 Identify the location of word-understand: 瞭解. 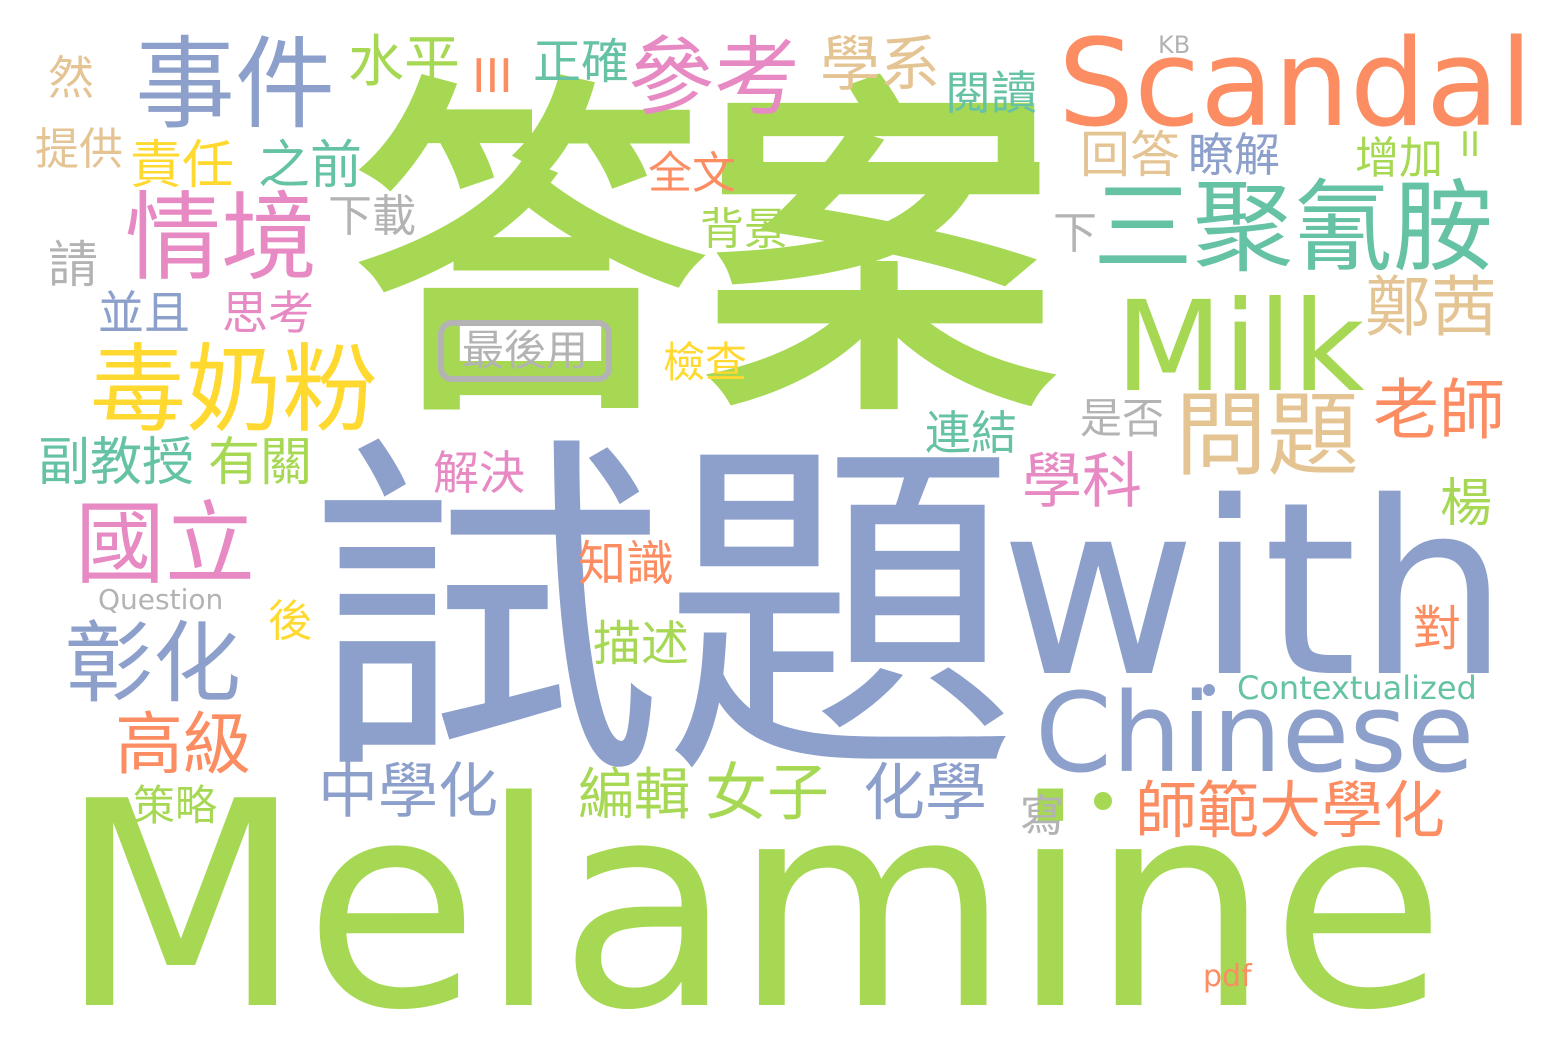
(1234, 155).